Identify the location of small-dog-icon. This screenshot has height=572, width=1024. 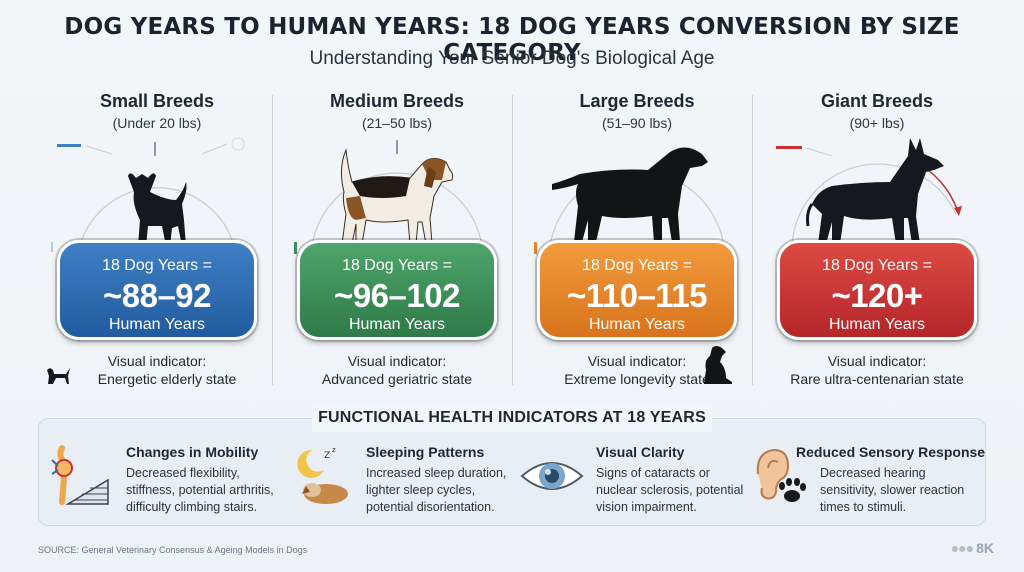
(58, 376).